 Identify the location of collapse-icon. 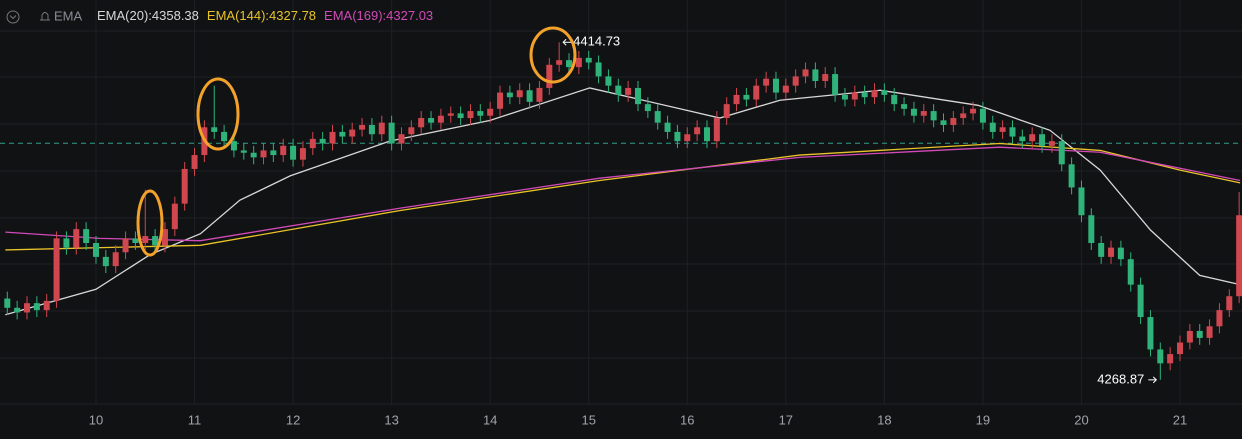
(13, 17).